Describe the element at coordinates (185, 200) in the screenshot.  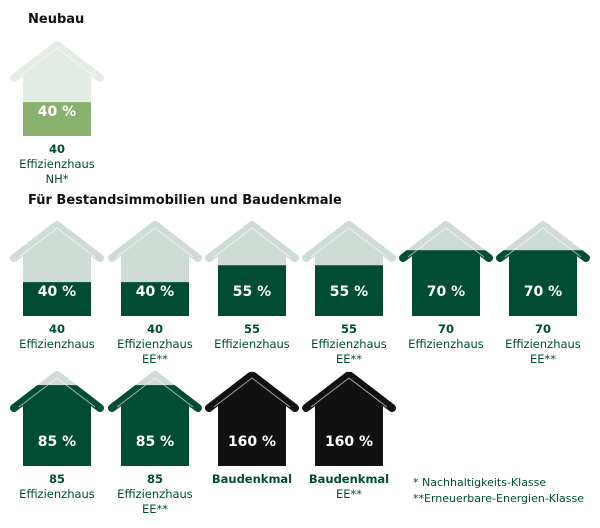
I see `section-title-bestand: Für Bestandsimmobilien und Baudenkmale` at that location.